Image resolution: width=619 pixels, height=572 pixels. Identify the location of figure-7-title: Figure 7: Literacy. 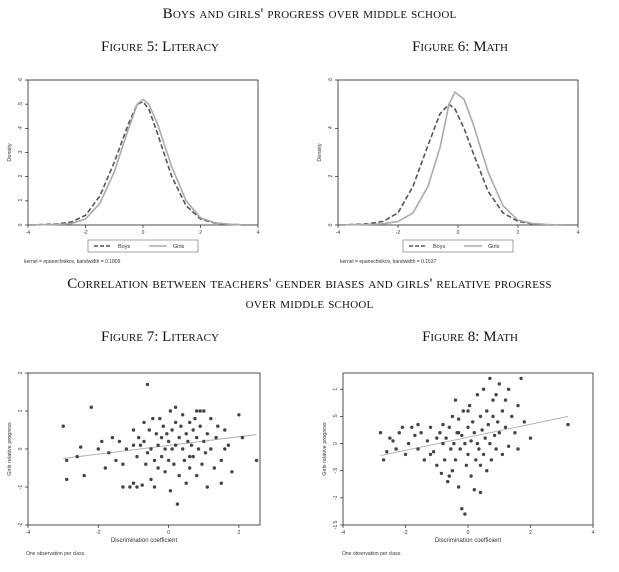
(160, 337).